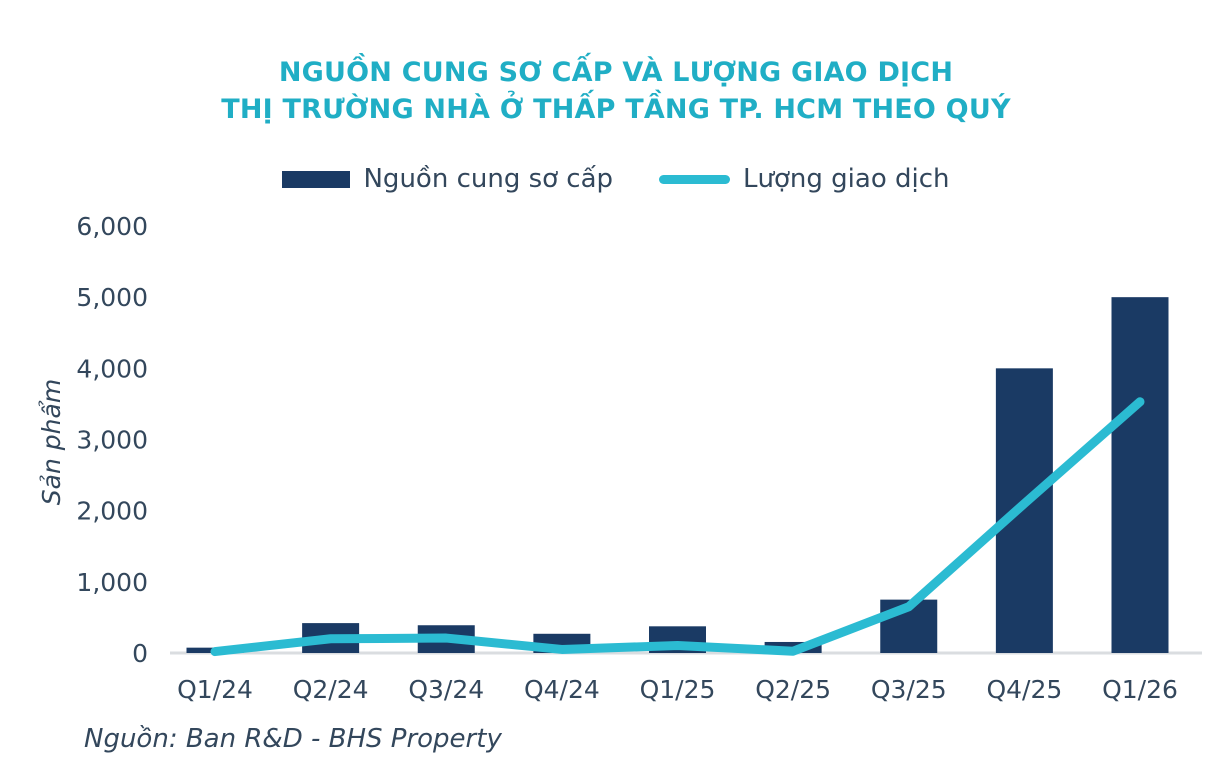 This screenshot has width=1232, height=779. Describe the element at coordinates (793, 689) in the screenshot. I see `x-tick-label: Q2/25` at that location.